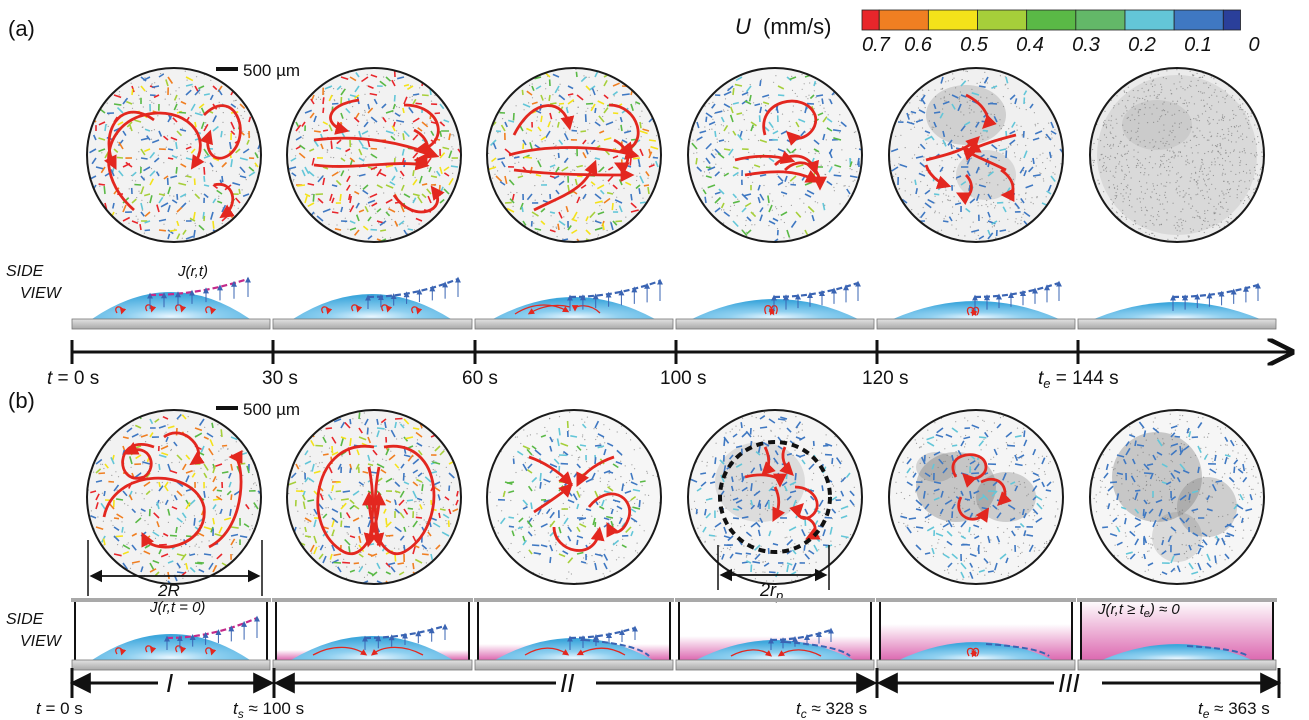  Describe the element at coordinates (174, 497) in the screenshot. I see `top-view-b-1-rim` at that location.